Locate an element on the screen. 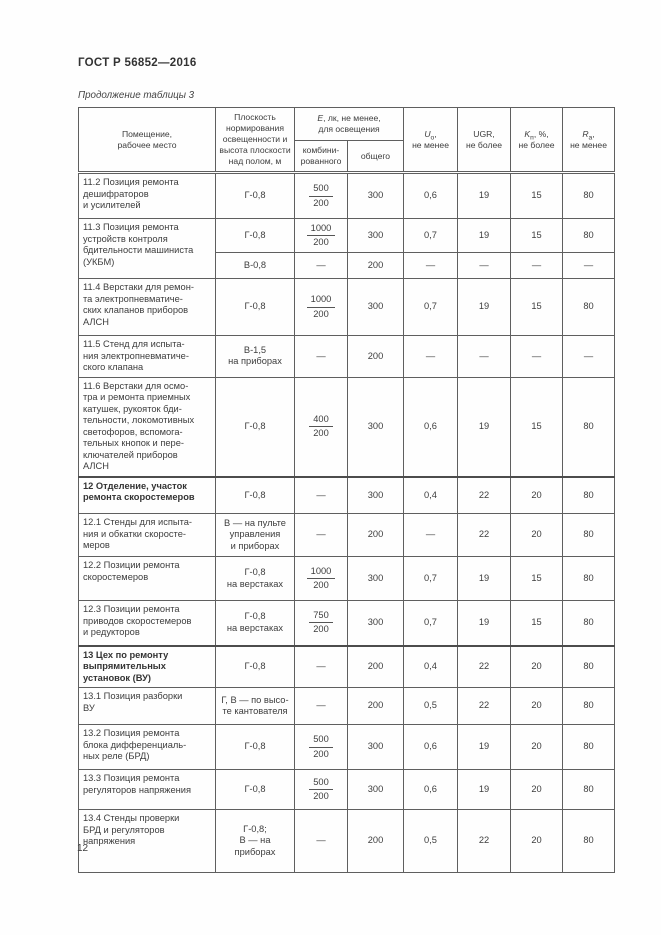 The image size is (661, 935). combined-illuminance-cell: 1000 200 is located at coordinates (321, 578).